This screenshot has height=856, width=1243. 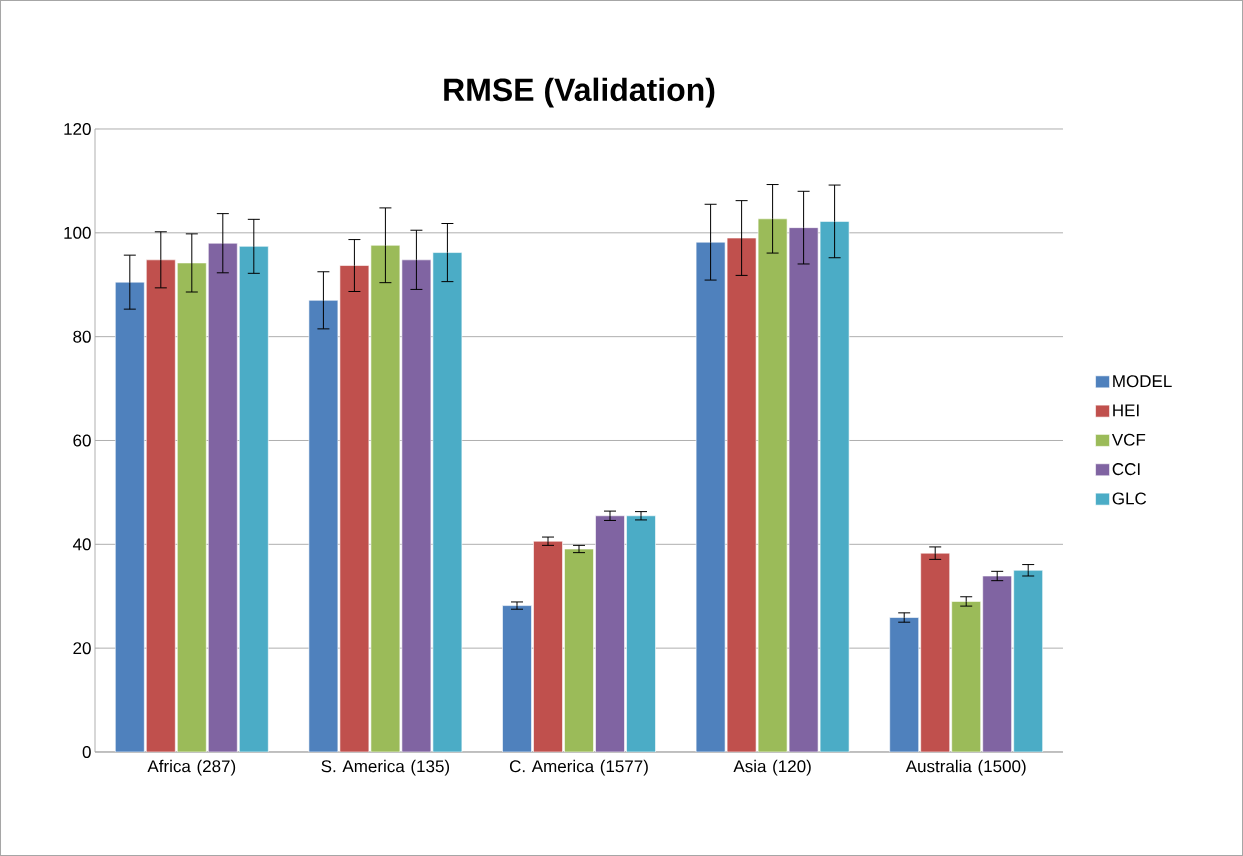 I want to click on x-tick-label: S. America (135), so click(x=385, y=767).